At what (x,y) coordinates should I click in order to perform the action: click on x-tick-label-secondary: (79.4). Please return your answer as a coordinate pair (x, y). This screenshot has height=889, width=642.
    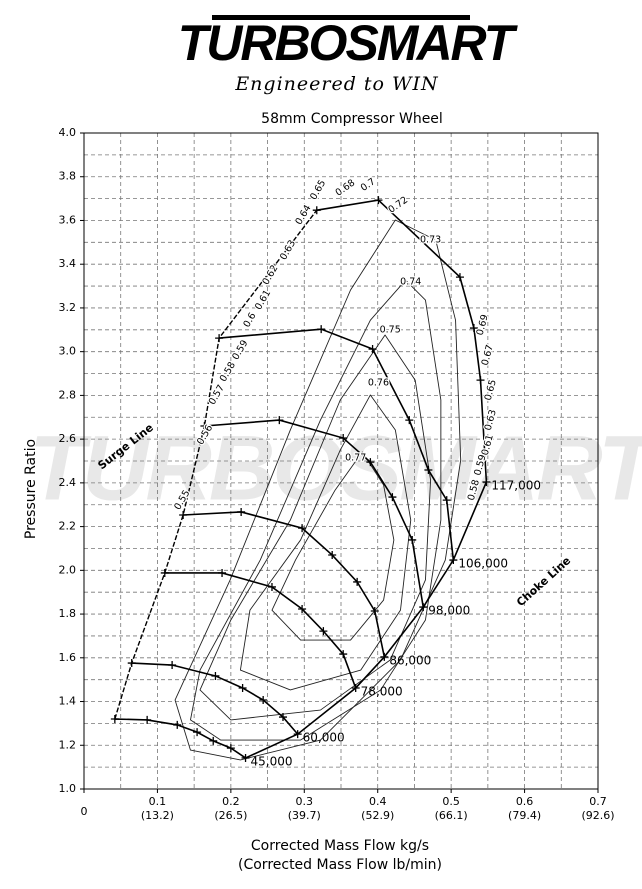
    Looking at the image, I should click on (524, 815).